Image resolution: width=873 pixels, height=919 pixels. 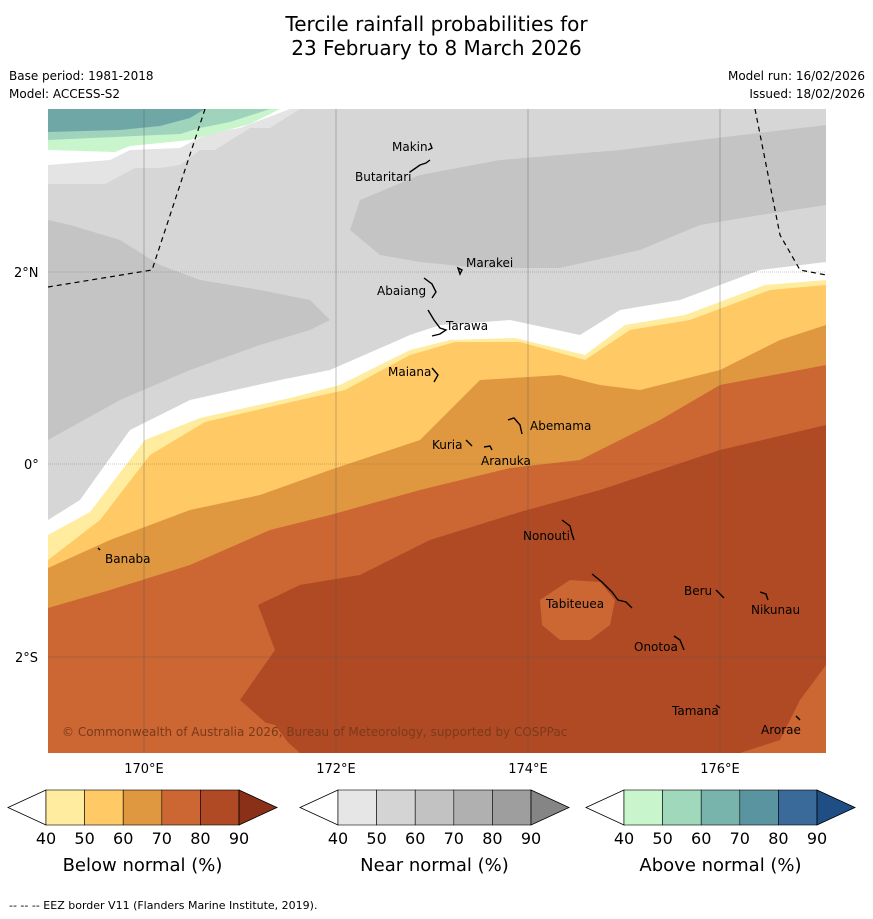 I want to click on label-tamana: Tamana, so click(x=695, y=711).